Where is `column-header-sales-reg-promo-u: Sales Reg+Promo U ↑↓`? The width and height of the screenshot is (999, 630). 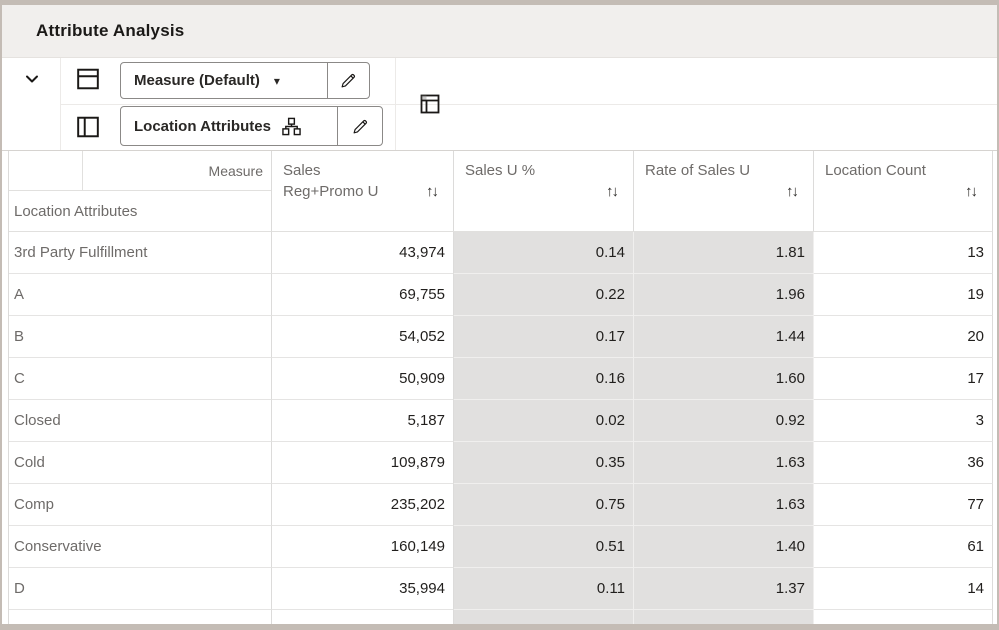
column-header-sales-reg-promo-u: Sales Reg+Promo U ↑↓ is located at coordinates (363, 191).